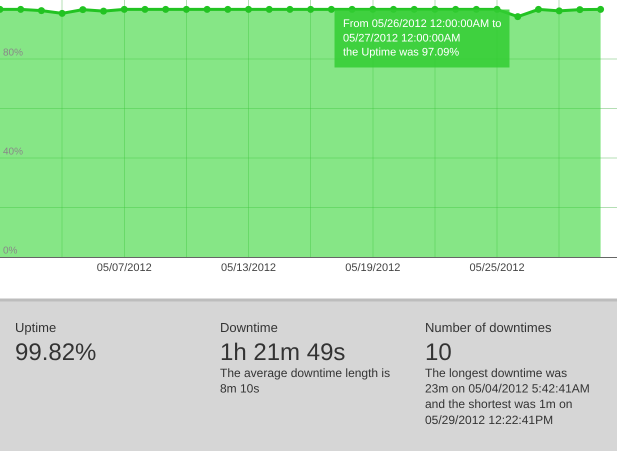  What do you see at coordinates (283, 352) in the screenshot?
I see `text: 1h 21m 49s` at bounding box center [283, 352].